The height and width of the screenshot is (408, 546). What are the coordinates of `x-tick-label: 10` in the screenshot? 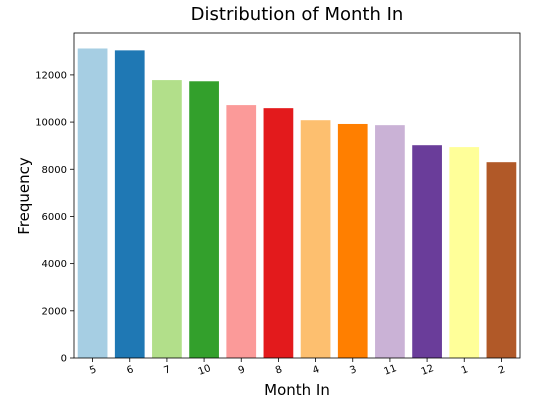 It's located at (205, 370).